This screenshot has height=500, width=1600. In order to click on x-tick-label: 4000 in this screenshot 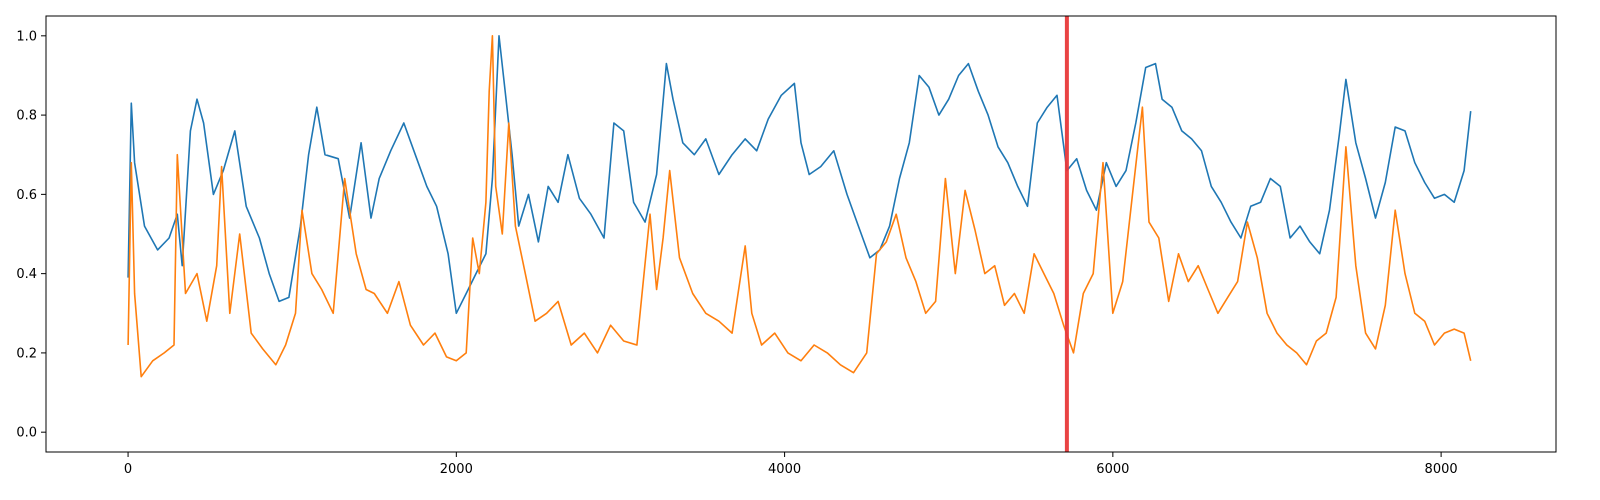, I will do `click(784, 469)`.